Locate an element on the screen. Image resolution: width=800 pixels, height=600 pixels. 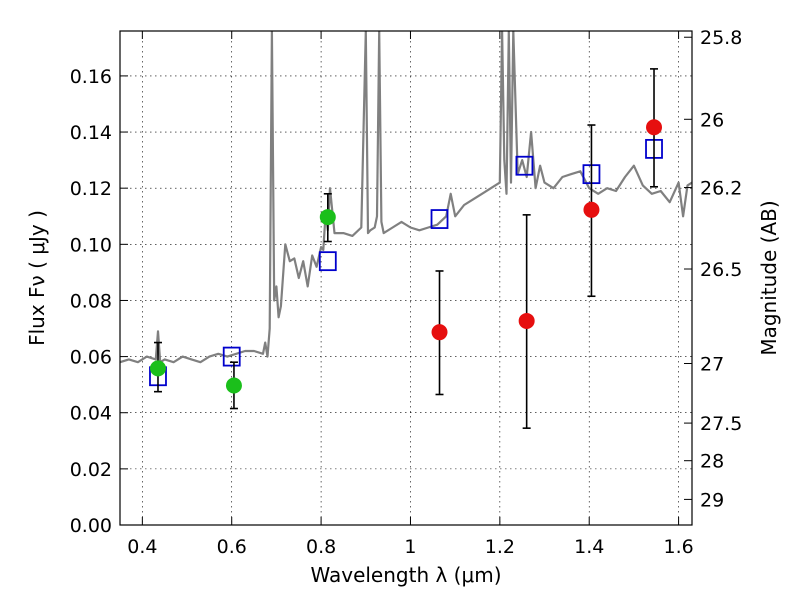
y-tick-label: 0.02 is located at coordinates (91, 470).